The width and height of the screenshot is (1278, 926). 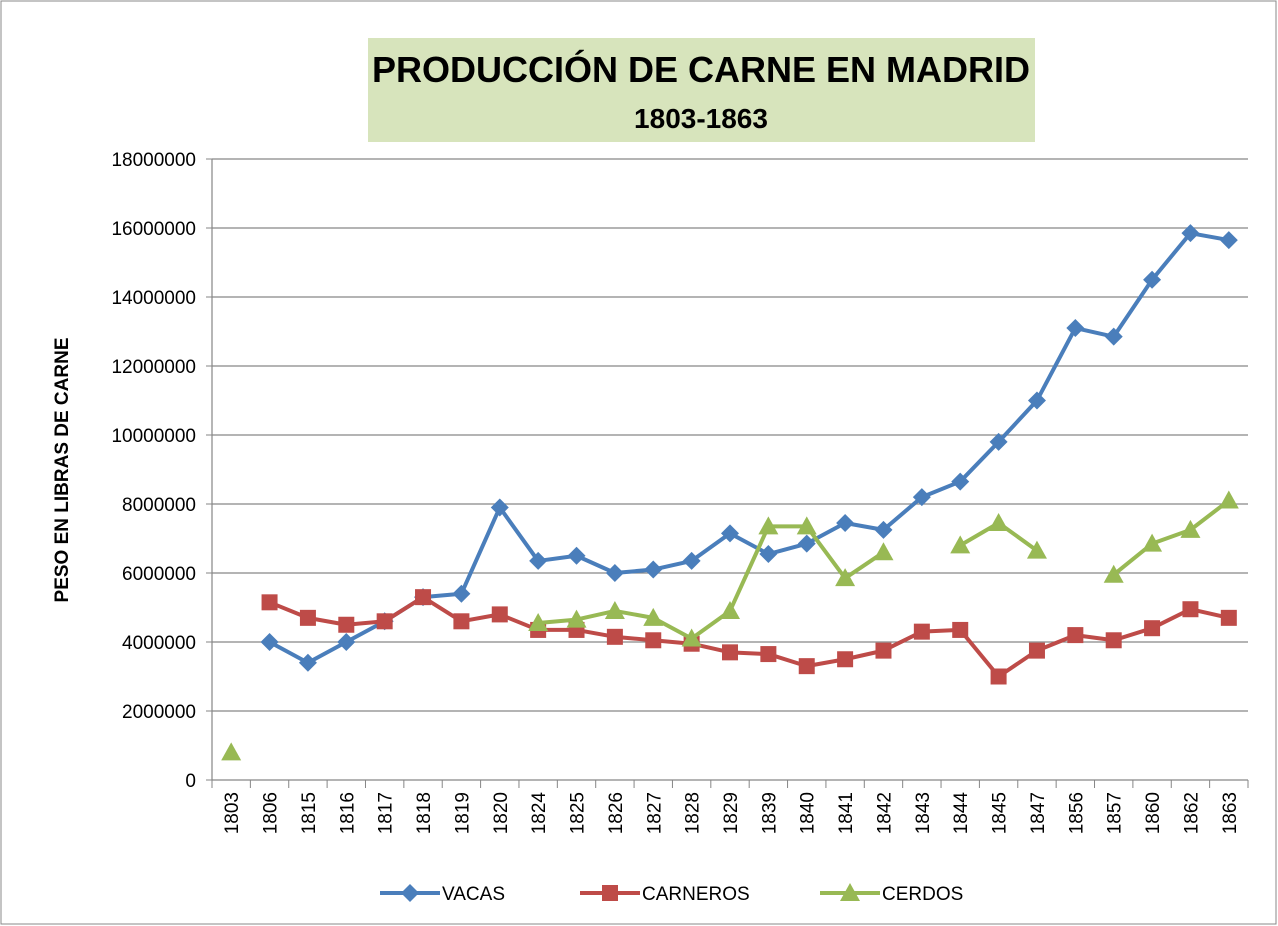 I want to click on x-tick-label: 1820, so click(x=501, y=813).